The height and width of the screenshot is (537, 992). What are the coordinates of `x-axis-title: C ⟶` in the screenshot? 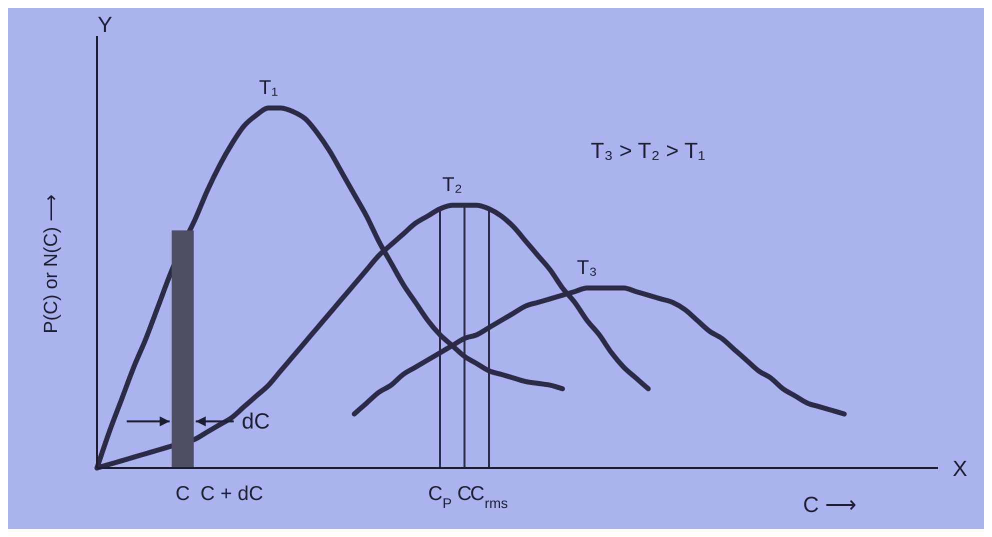 It's located at (830, 504).